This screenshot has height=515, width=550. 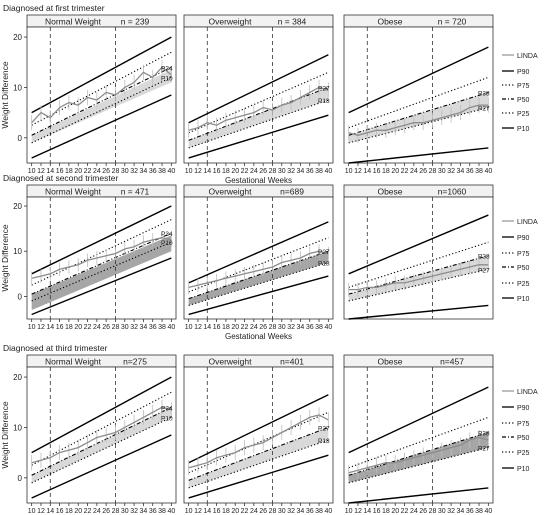 I want to click on panel-title: Obese, so click(x=389, y=192).